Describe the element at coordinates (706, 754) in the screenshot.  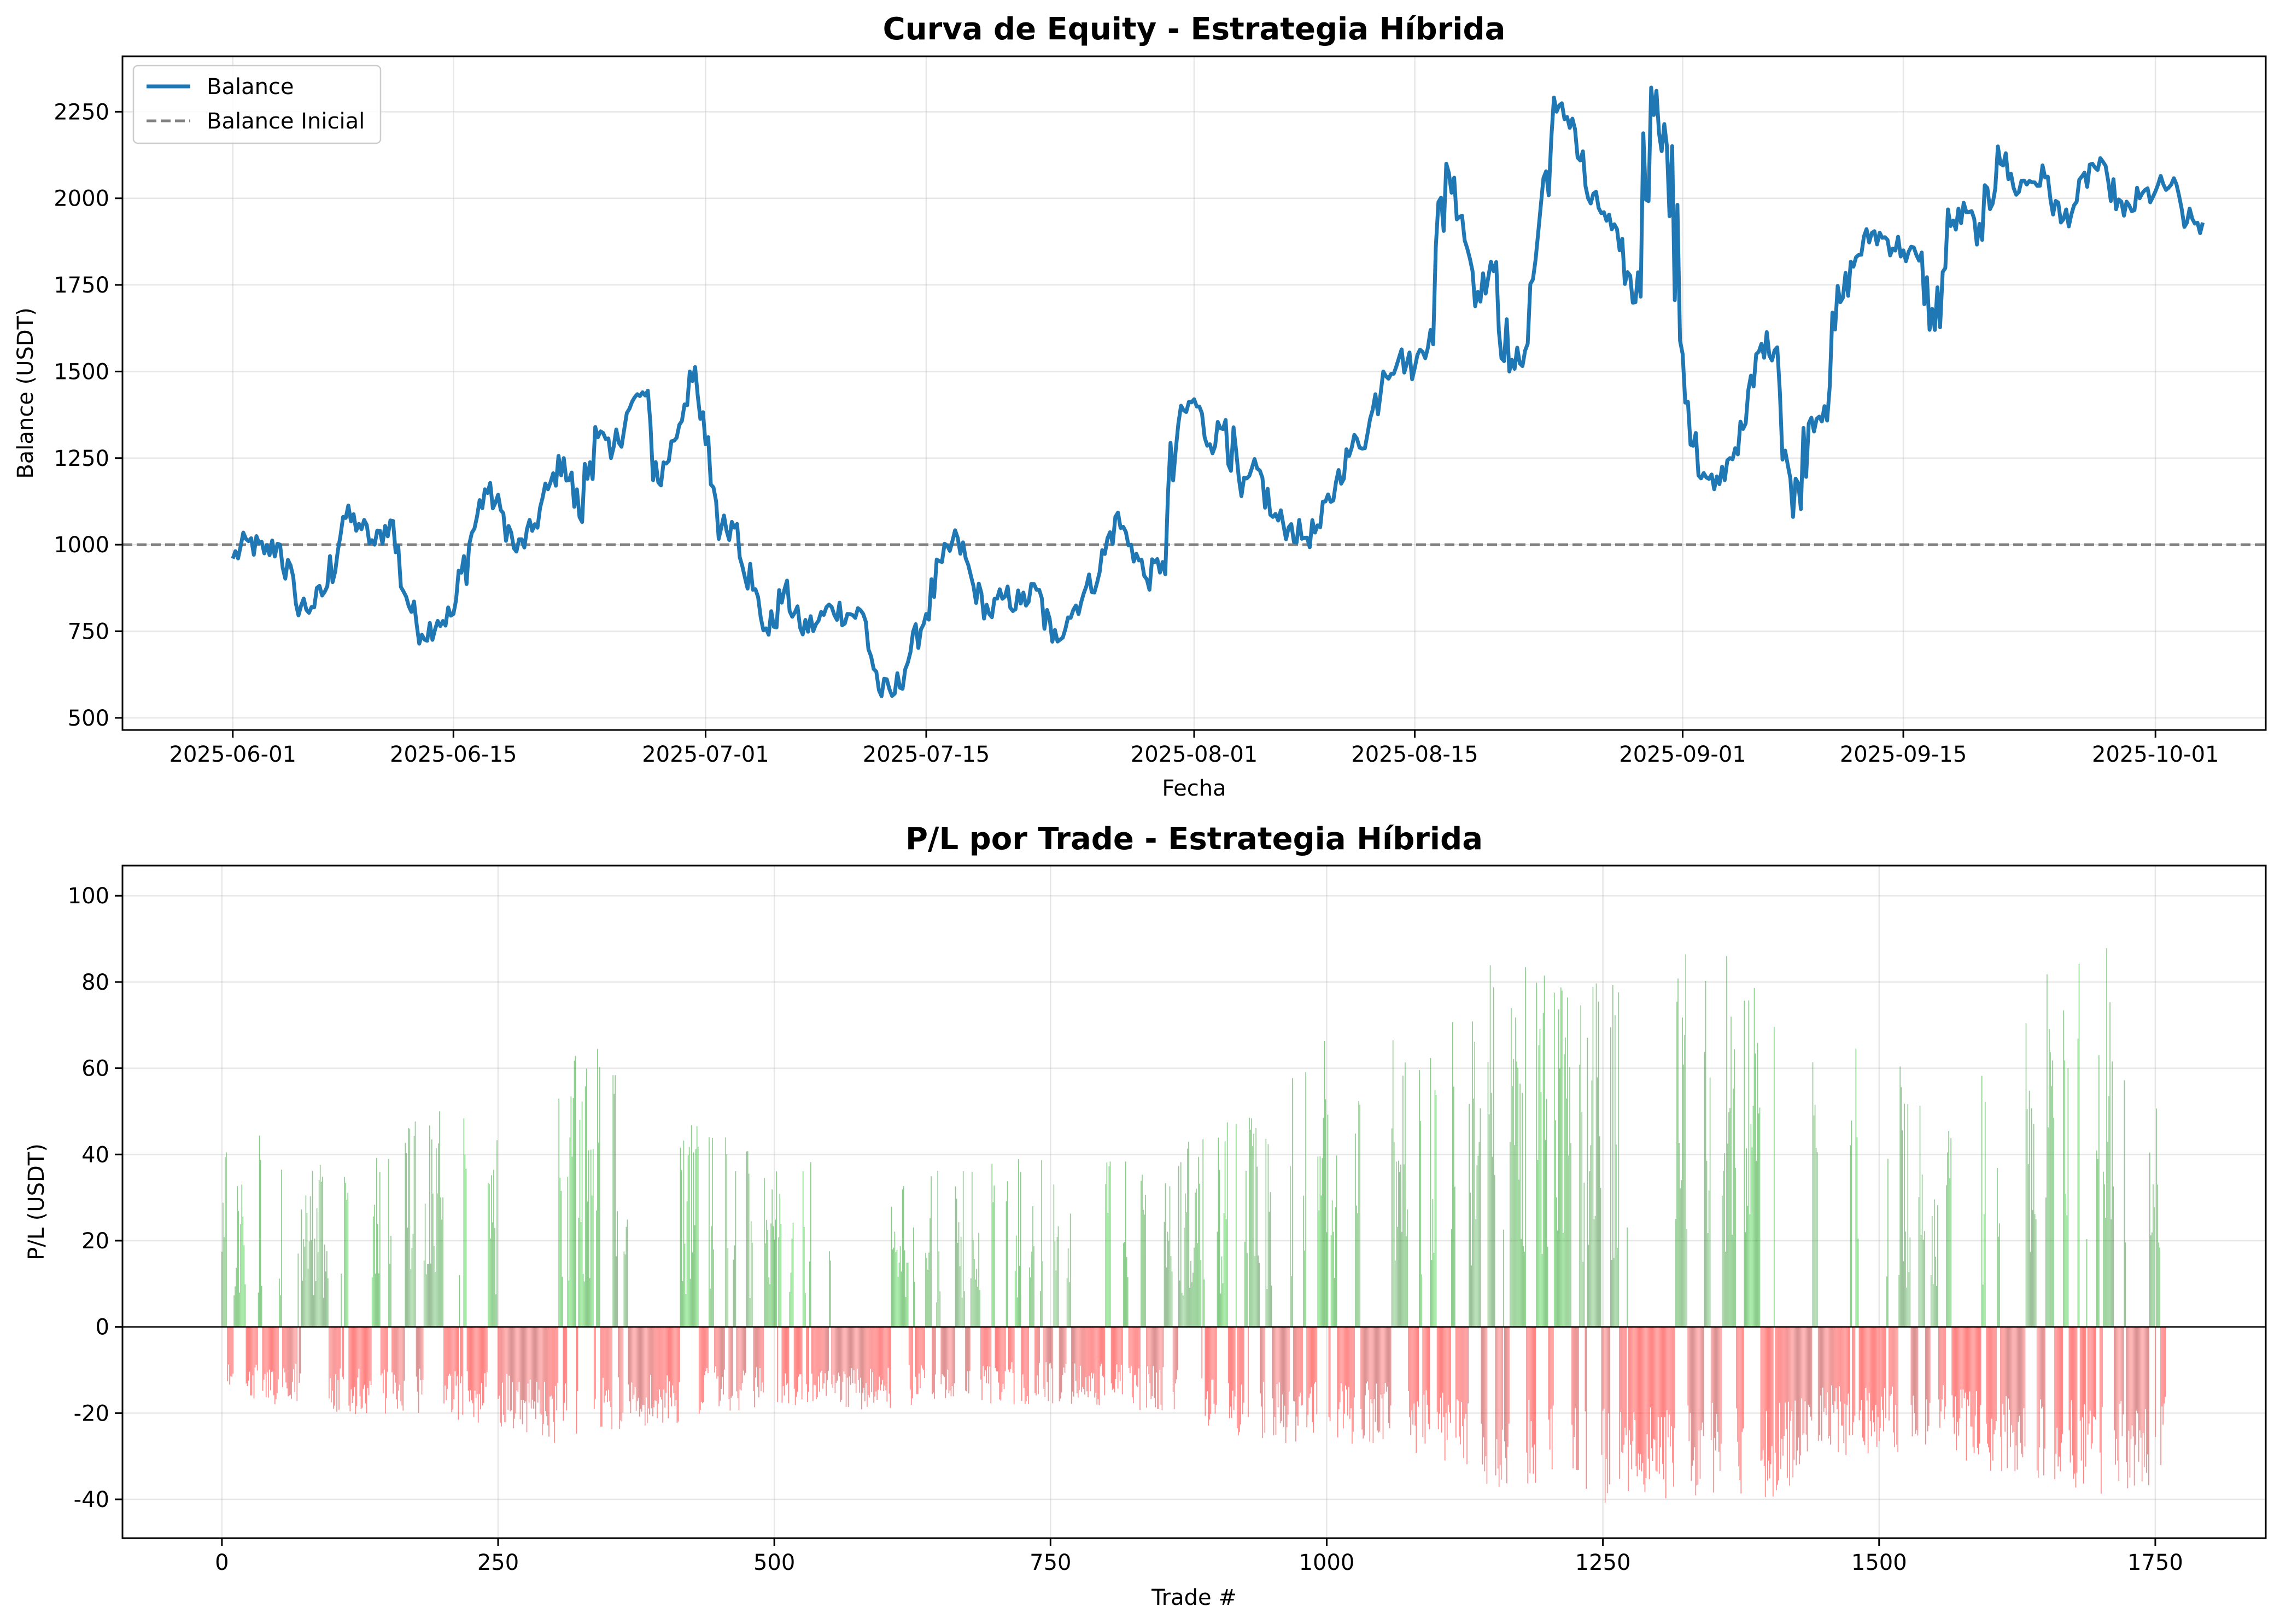
I see `equity-x-tick-label: 2025-07-01` at that location.